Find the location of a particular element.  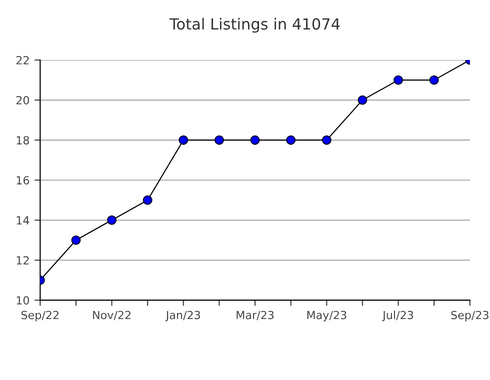

y-tick-label: 20 is located at coordinates (23, 100).